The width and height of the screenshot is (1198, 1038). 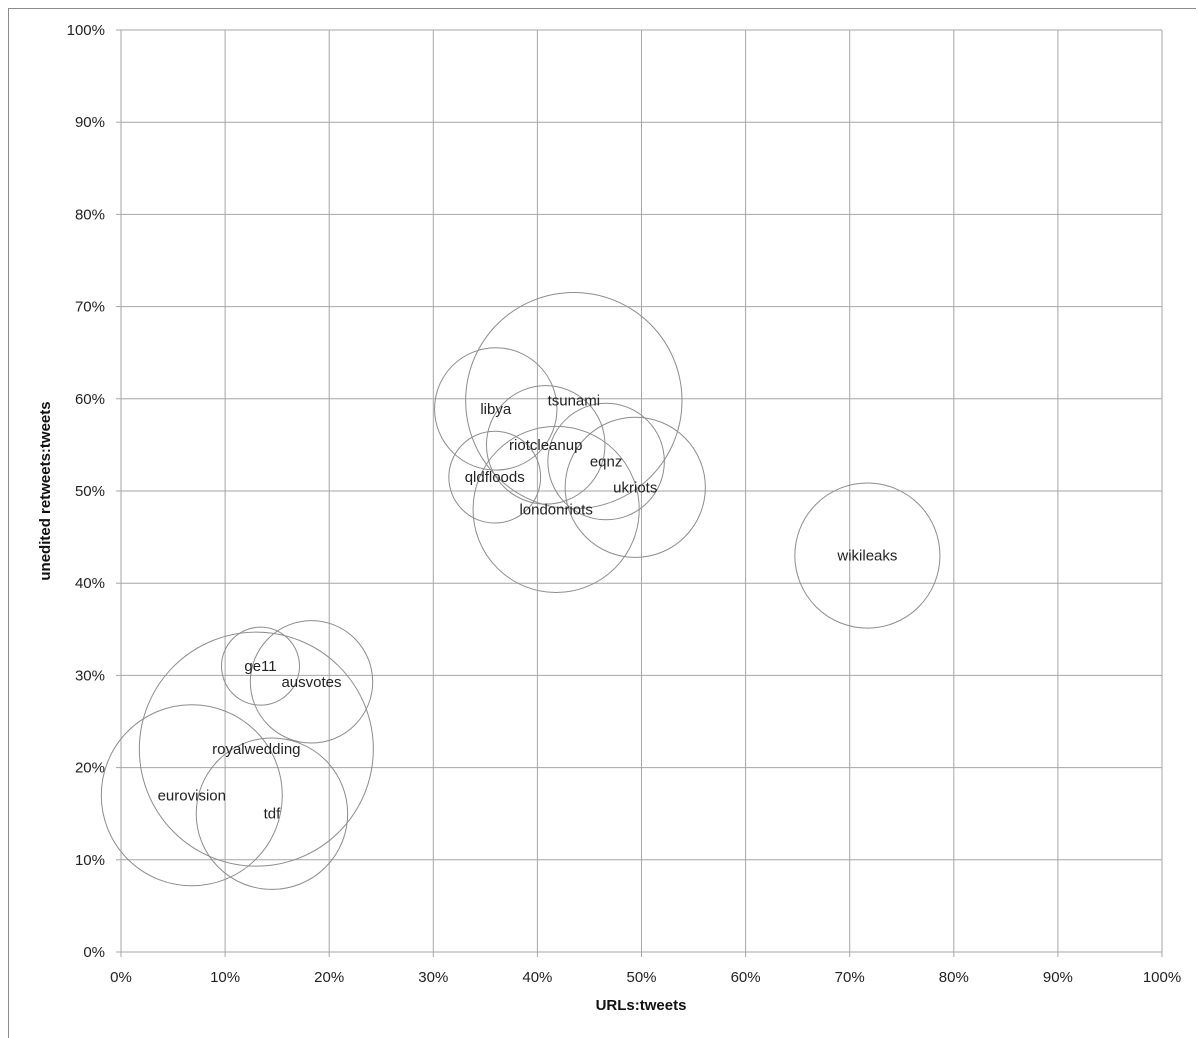 I want to click on bubble-label-londonriots: londonriots, so click(x=555, y=509).